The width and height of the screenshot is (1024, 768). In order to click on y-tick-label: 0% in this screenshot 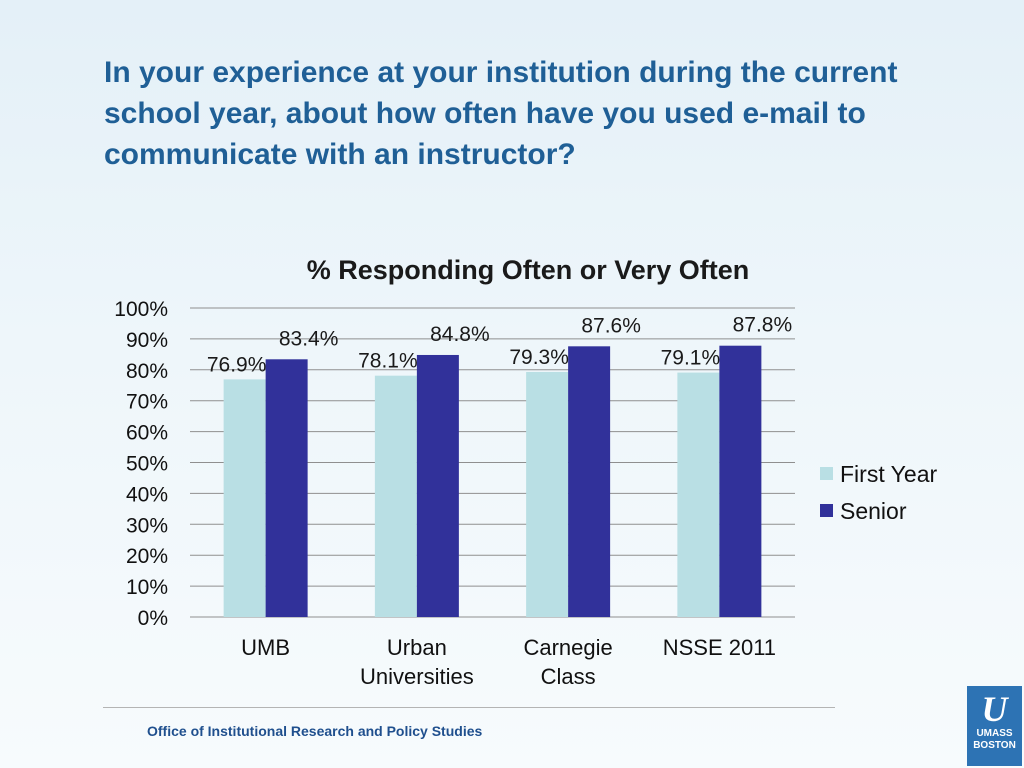, I will do `click(153, 618)`.